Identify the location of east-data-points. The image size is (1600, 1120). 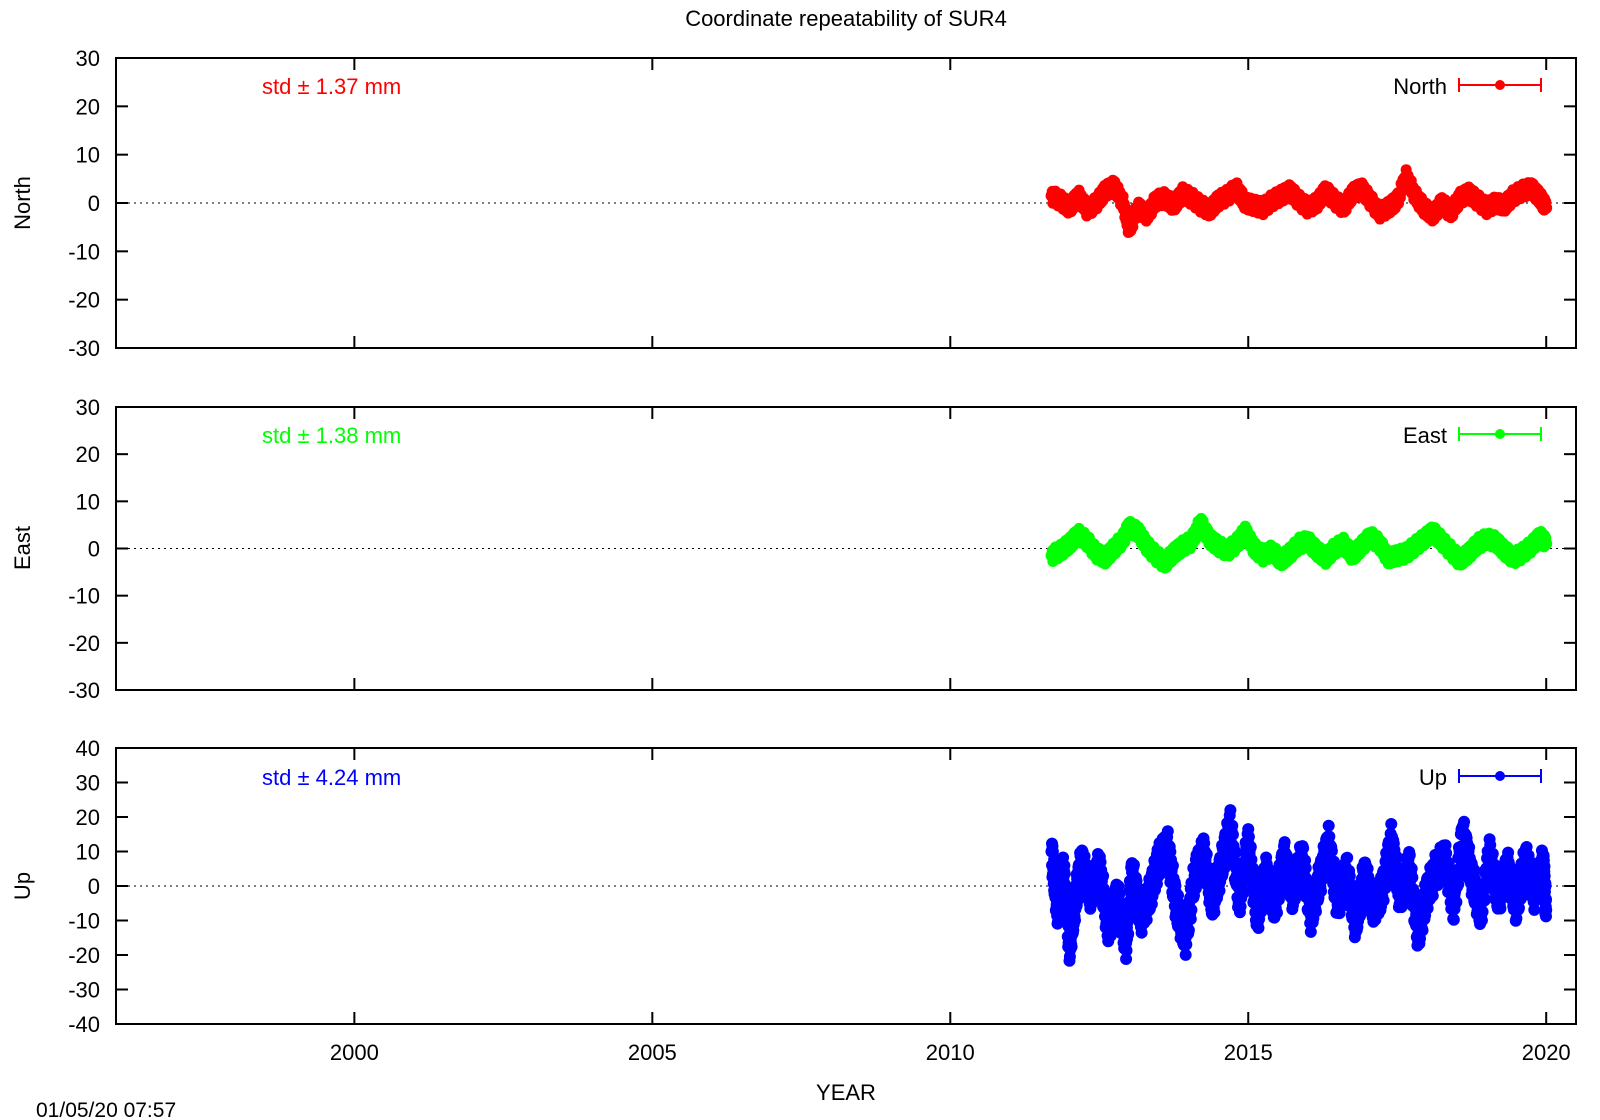
(1299, 543).